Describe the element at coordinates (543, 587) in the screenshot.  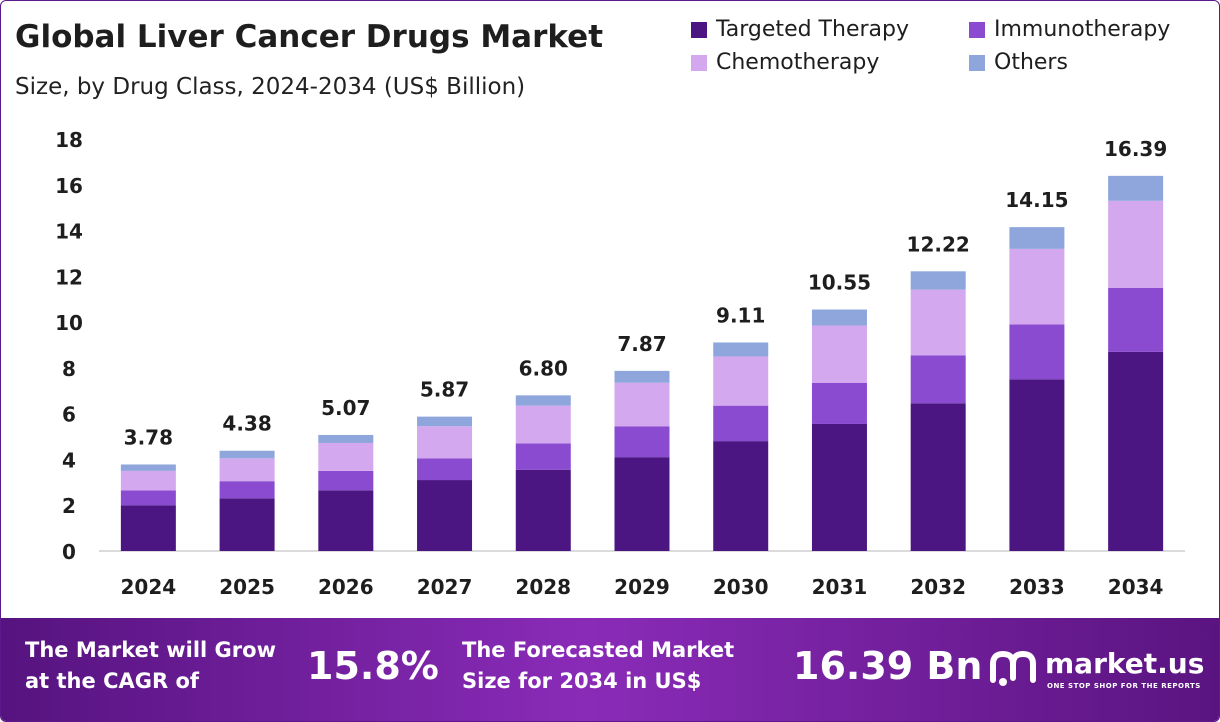
I see `x-tick-label: 2028` at that location.